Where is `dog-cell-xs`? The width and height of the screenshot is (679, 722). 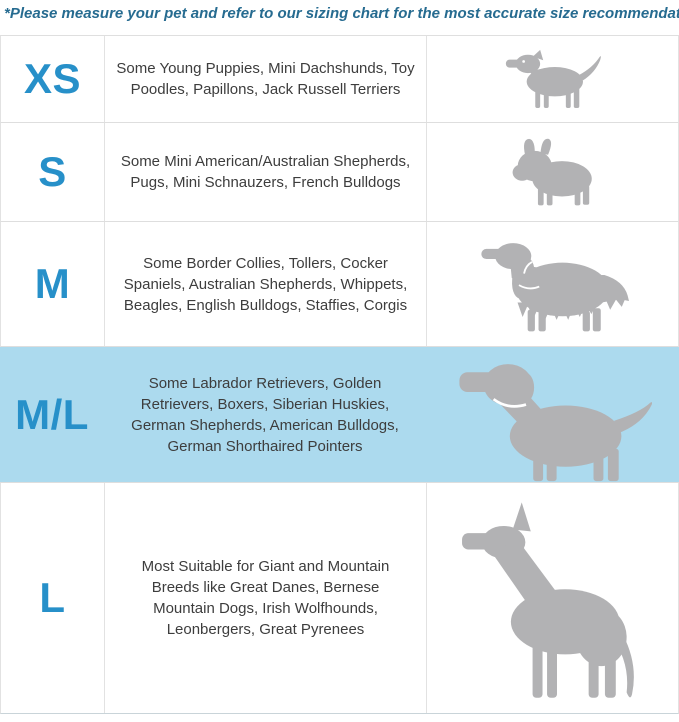 dog-cell-xs is located at coordinates (552, 79).